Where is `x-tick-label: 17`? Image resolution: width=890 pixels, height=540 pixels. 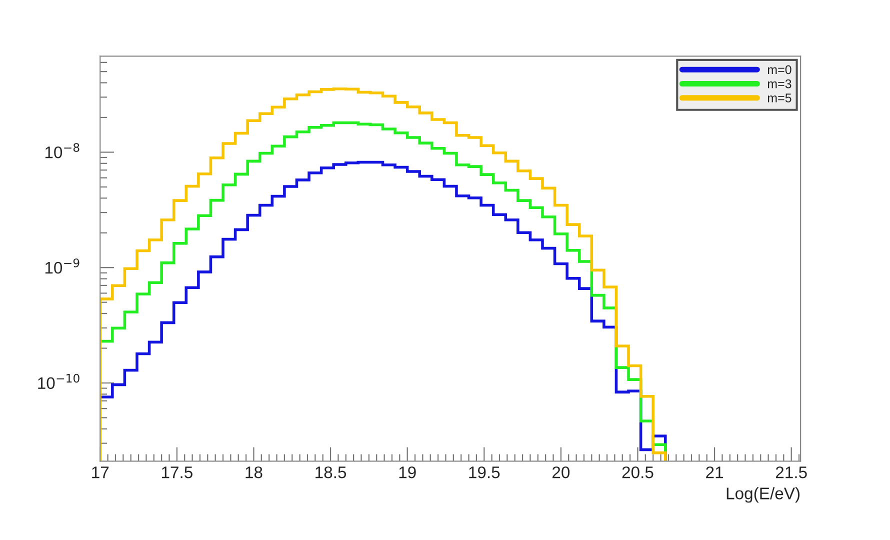 x-tick-label: 17 is located at coordinates (100, 472).